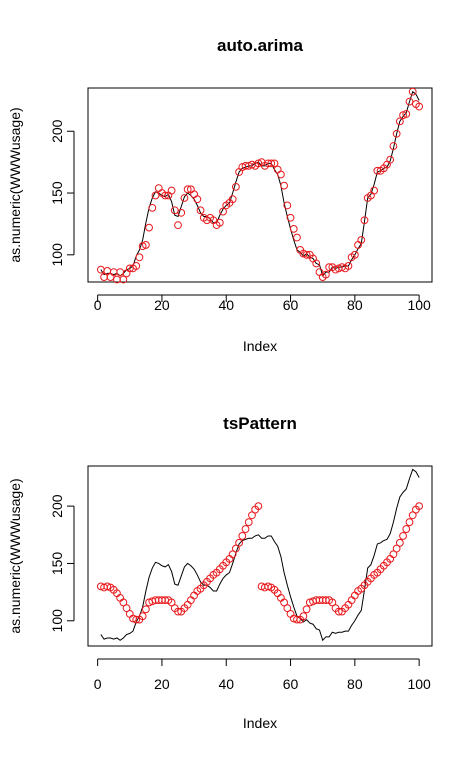  Describe the element at coordinates (355, 684) in the screenshot. I see `x-tick-label: 80` at that location.